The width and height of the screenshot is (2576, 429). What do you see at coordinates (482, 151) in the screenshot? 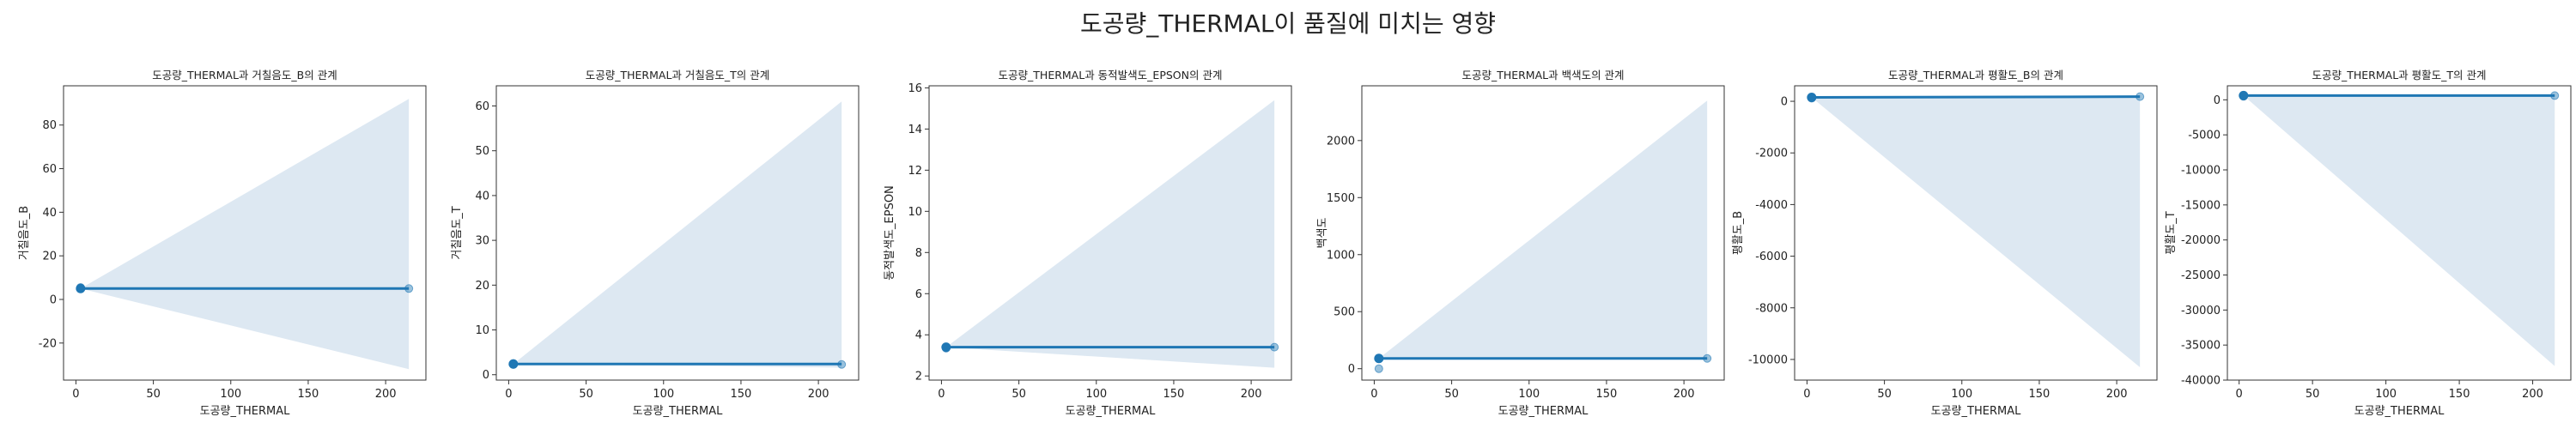
I see `y-tick-label: 50` at bounding box center [482, 151].